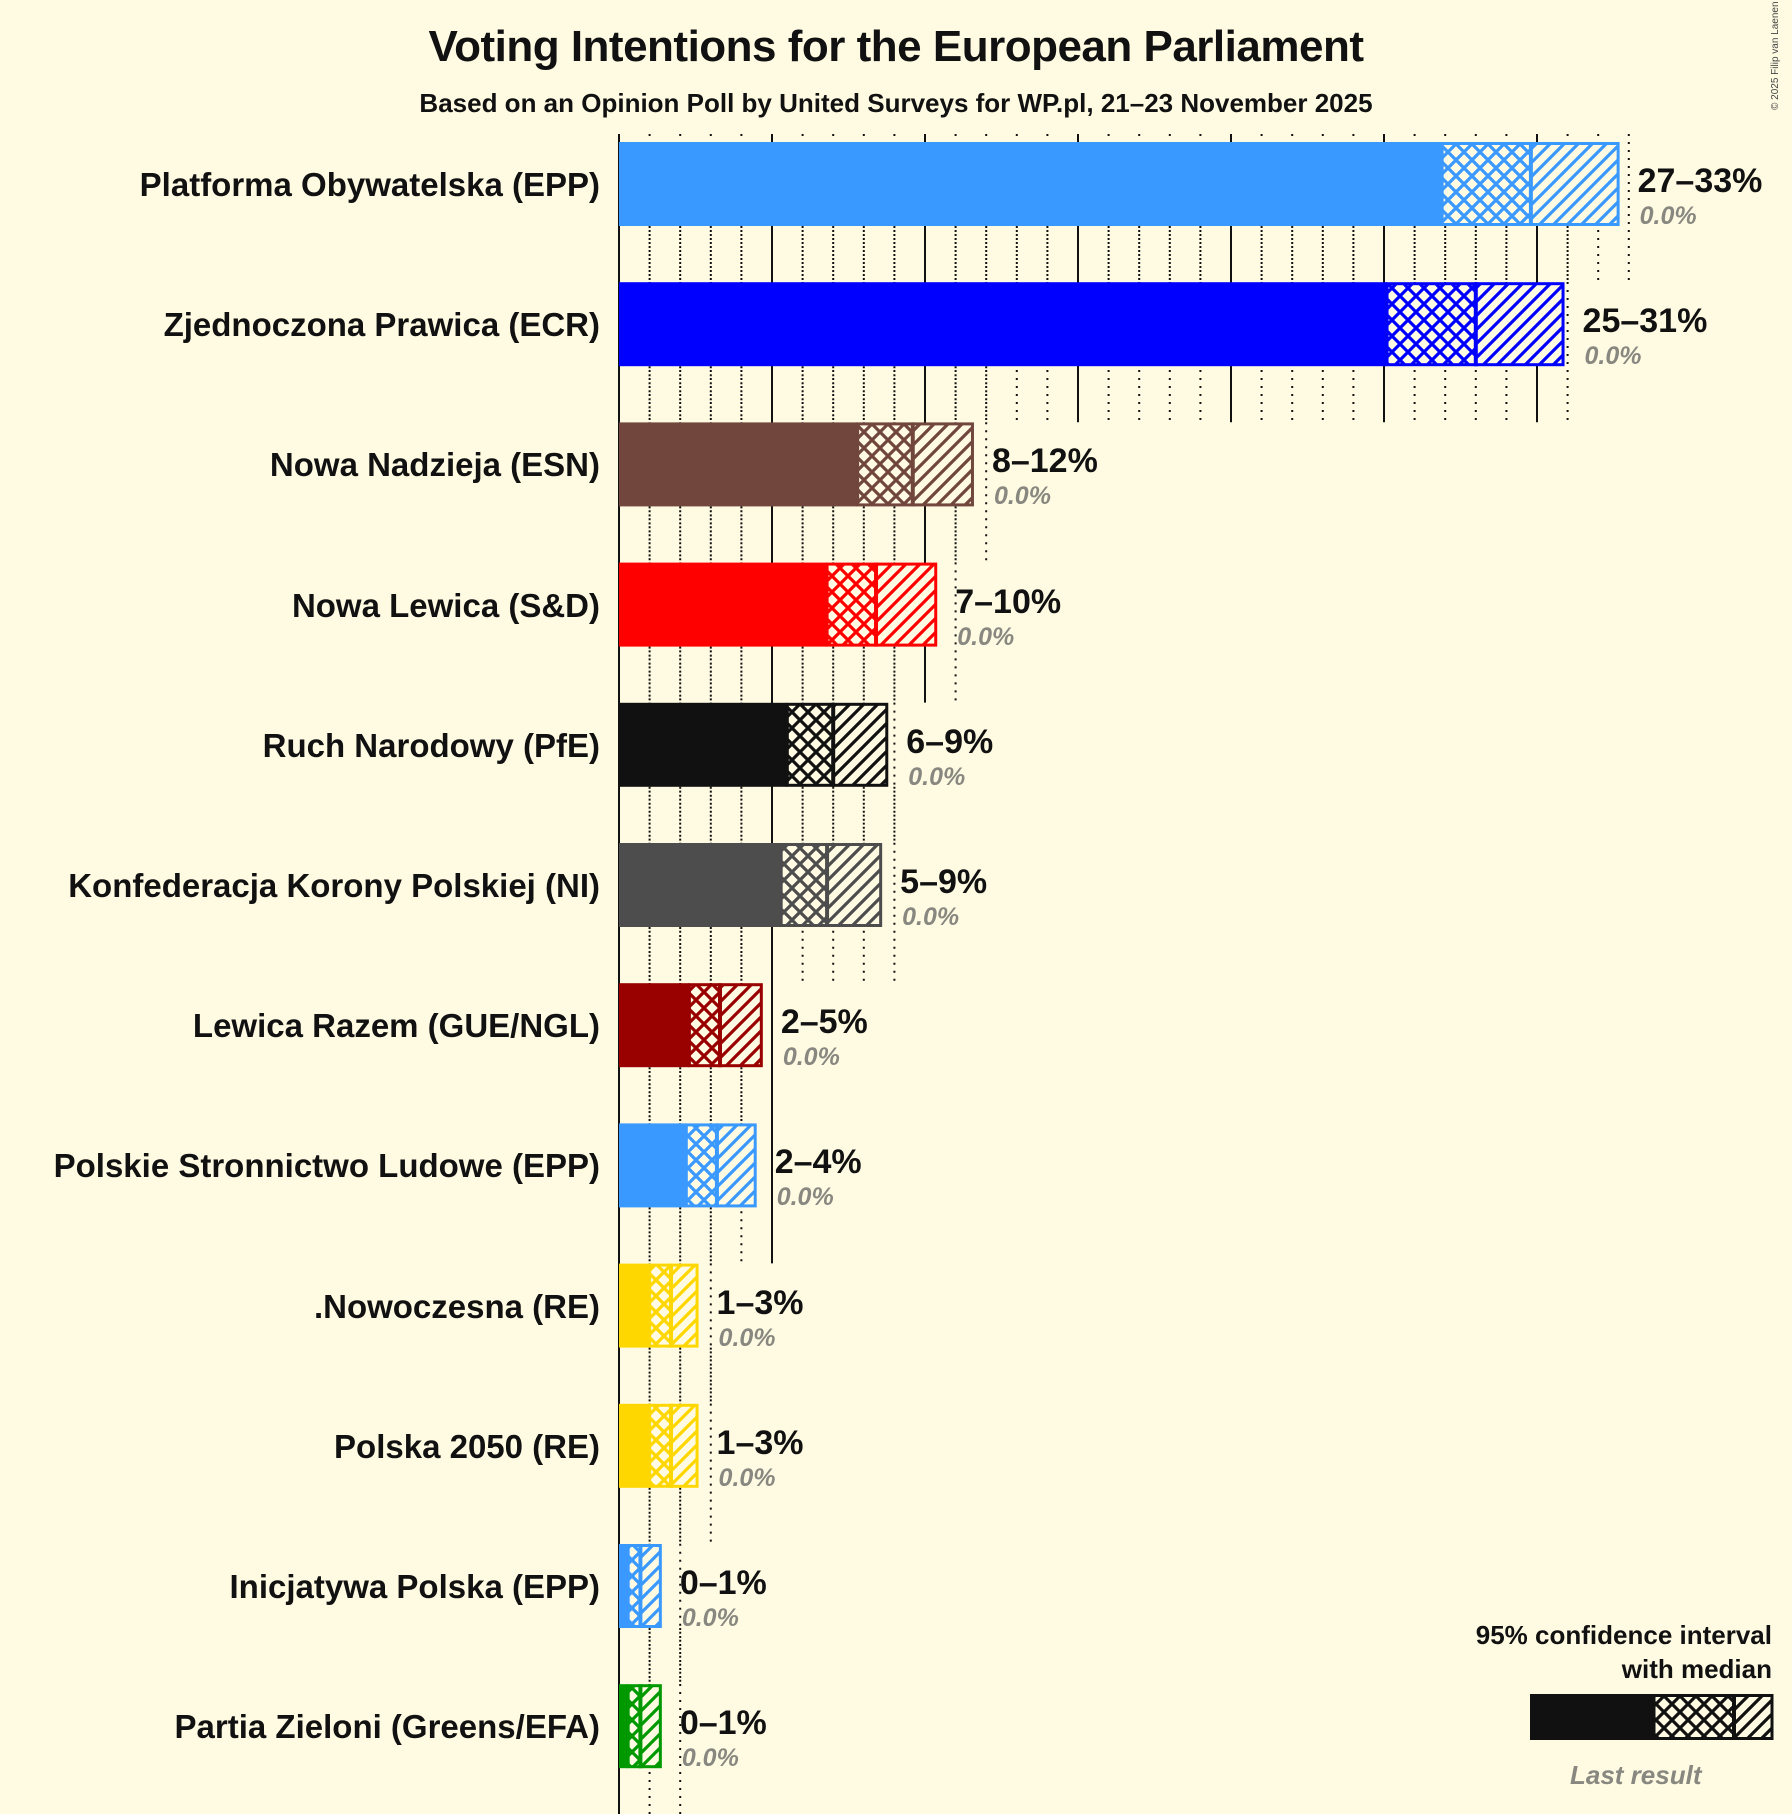 This screenshot has width=1792, height=1814. Describe the element at coordinates (445, 605) in the screenshot. I see `party-label: Nowa Lewica (S&D)` at that location.